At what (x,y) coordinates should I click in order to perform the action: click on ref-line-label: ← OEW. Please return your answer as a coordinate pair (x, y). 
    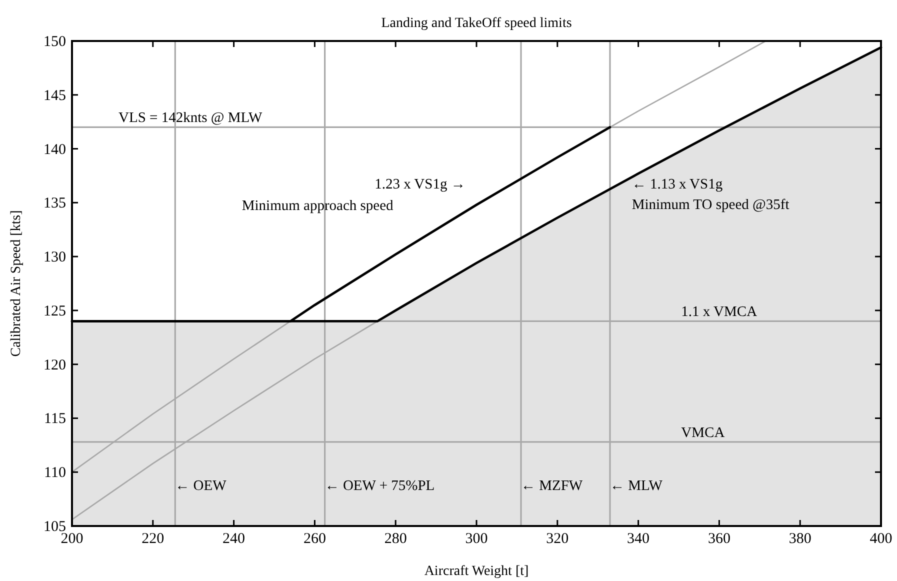
    Looking at the image, I should click on (201, 486).